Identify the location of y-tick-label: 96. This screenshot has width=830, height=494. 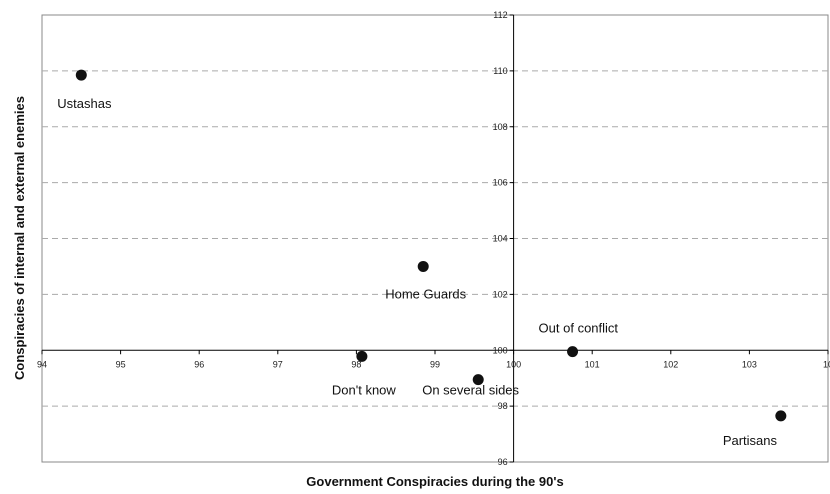
(503, 462).